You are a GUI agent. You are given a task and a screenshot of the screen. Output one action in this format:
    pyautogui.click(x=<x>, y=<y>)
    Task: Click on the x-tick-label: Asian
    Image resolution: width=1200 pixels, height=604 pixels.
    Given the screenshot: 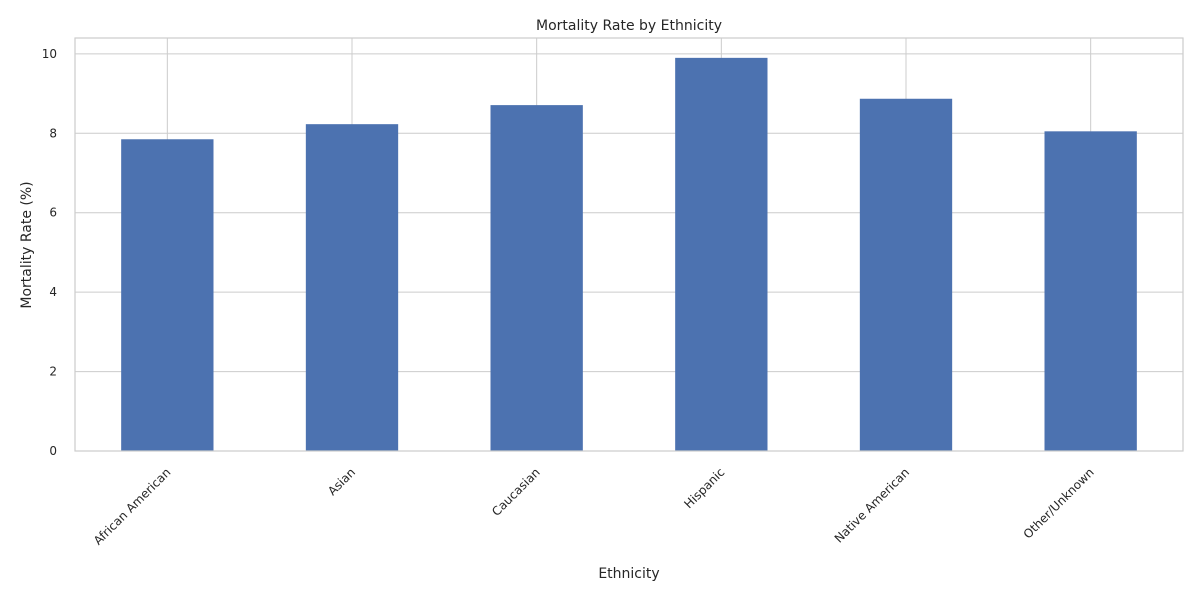 What is the action you would take?
    pyautogui.click(x=341, y=481)
    